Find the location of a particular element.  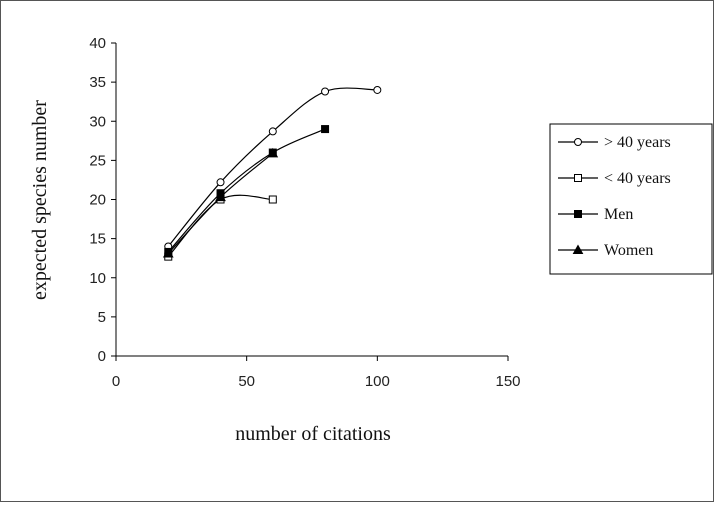

legend: > 40 years < 40 years Men Women is located at coordinates (631, 199).